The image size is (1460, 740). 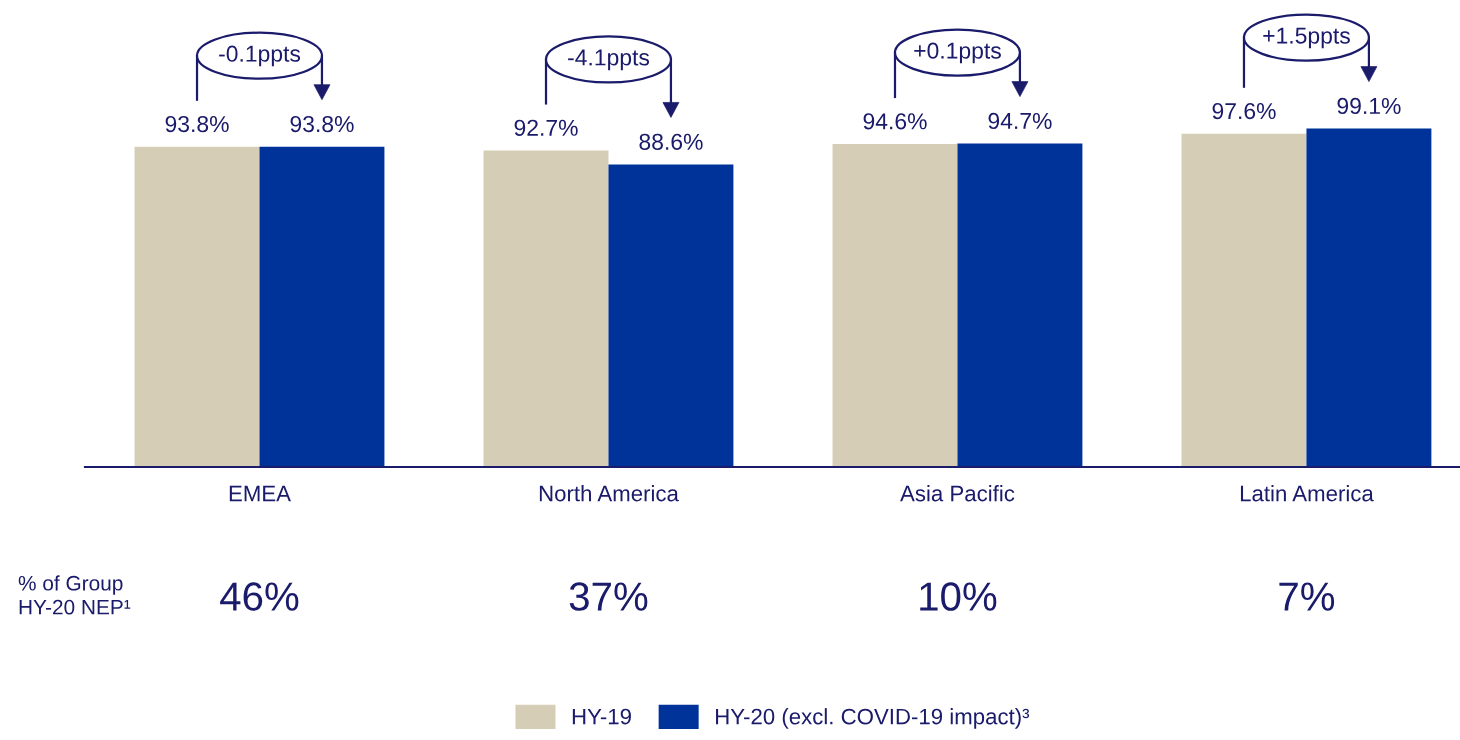 I want to click on text: 10%, so click(x=958, y=596).